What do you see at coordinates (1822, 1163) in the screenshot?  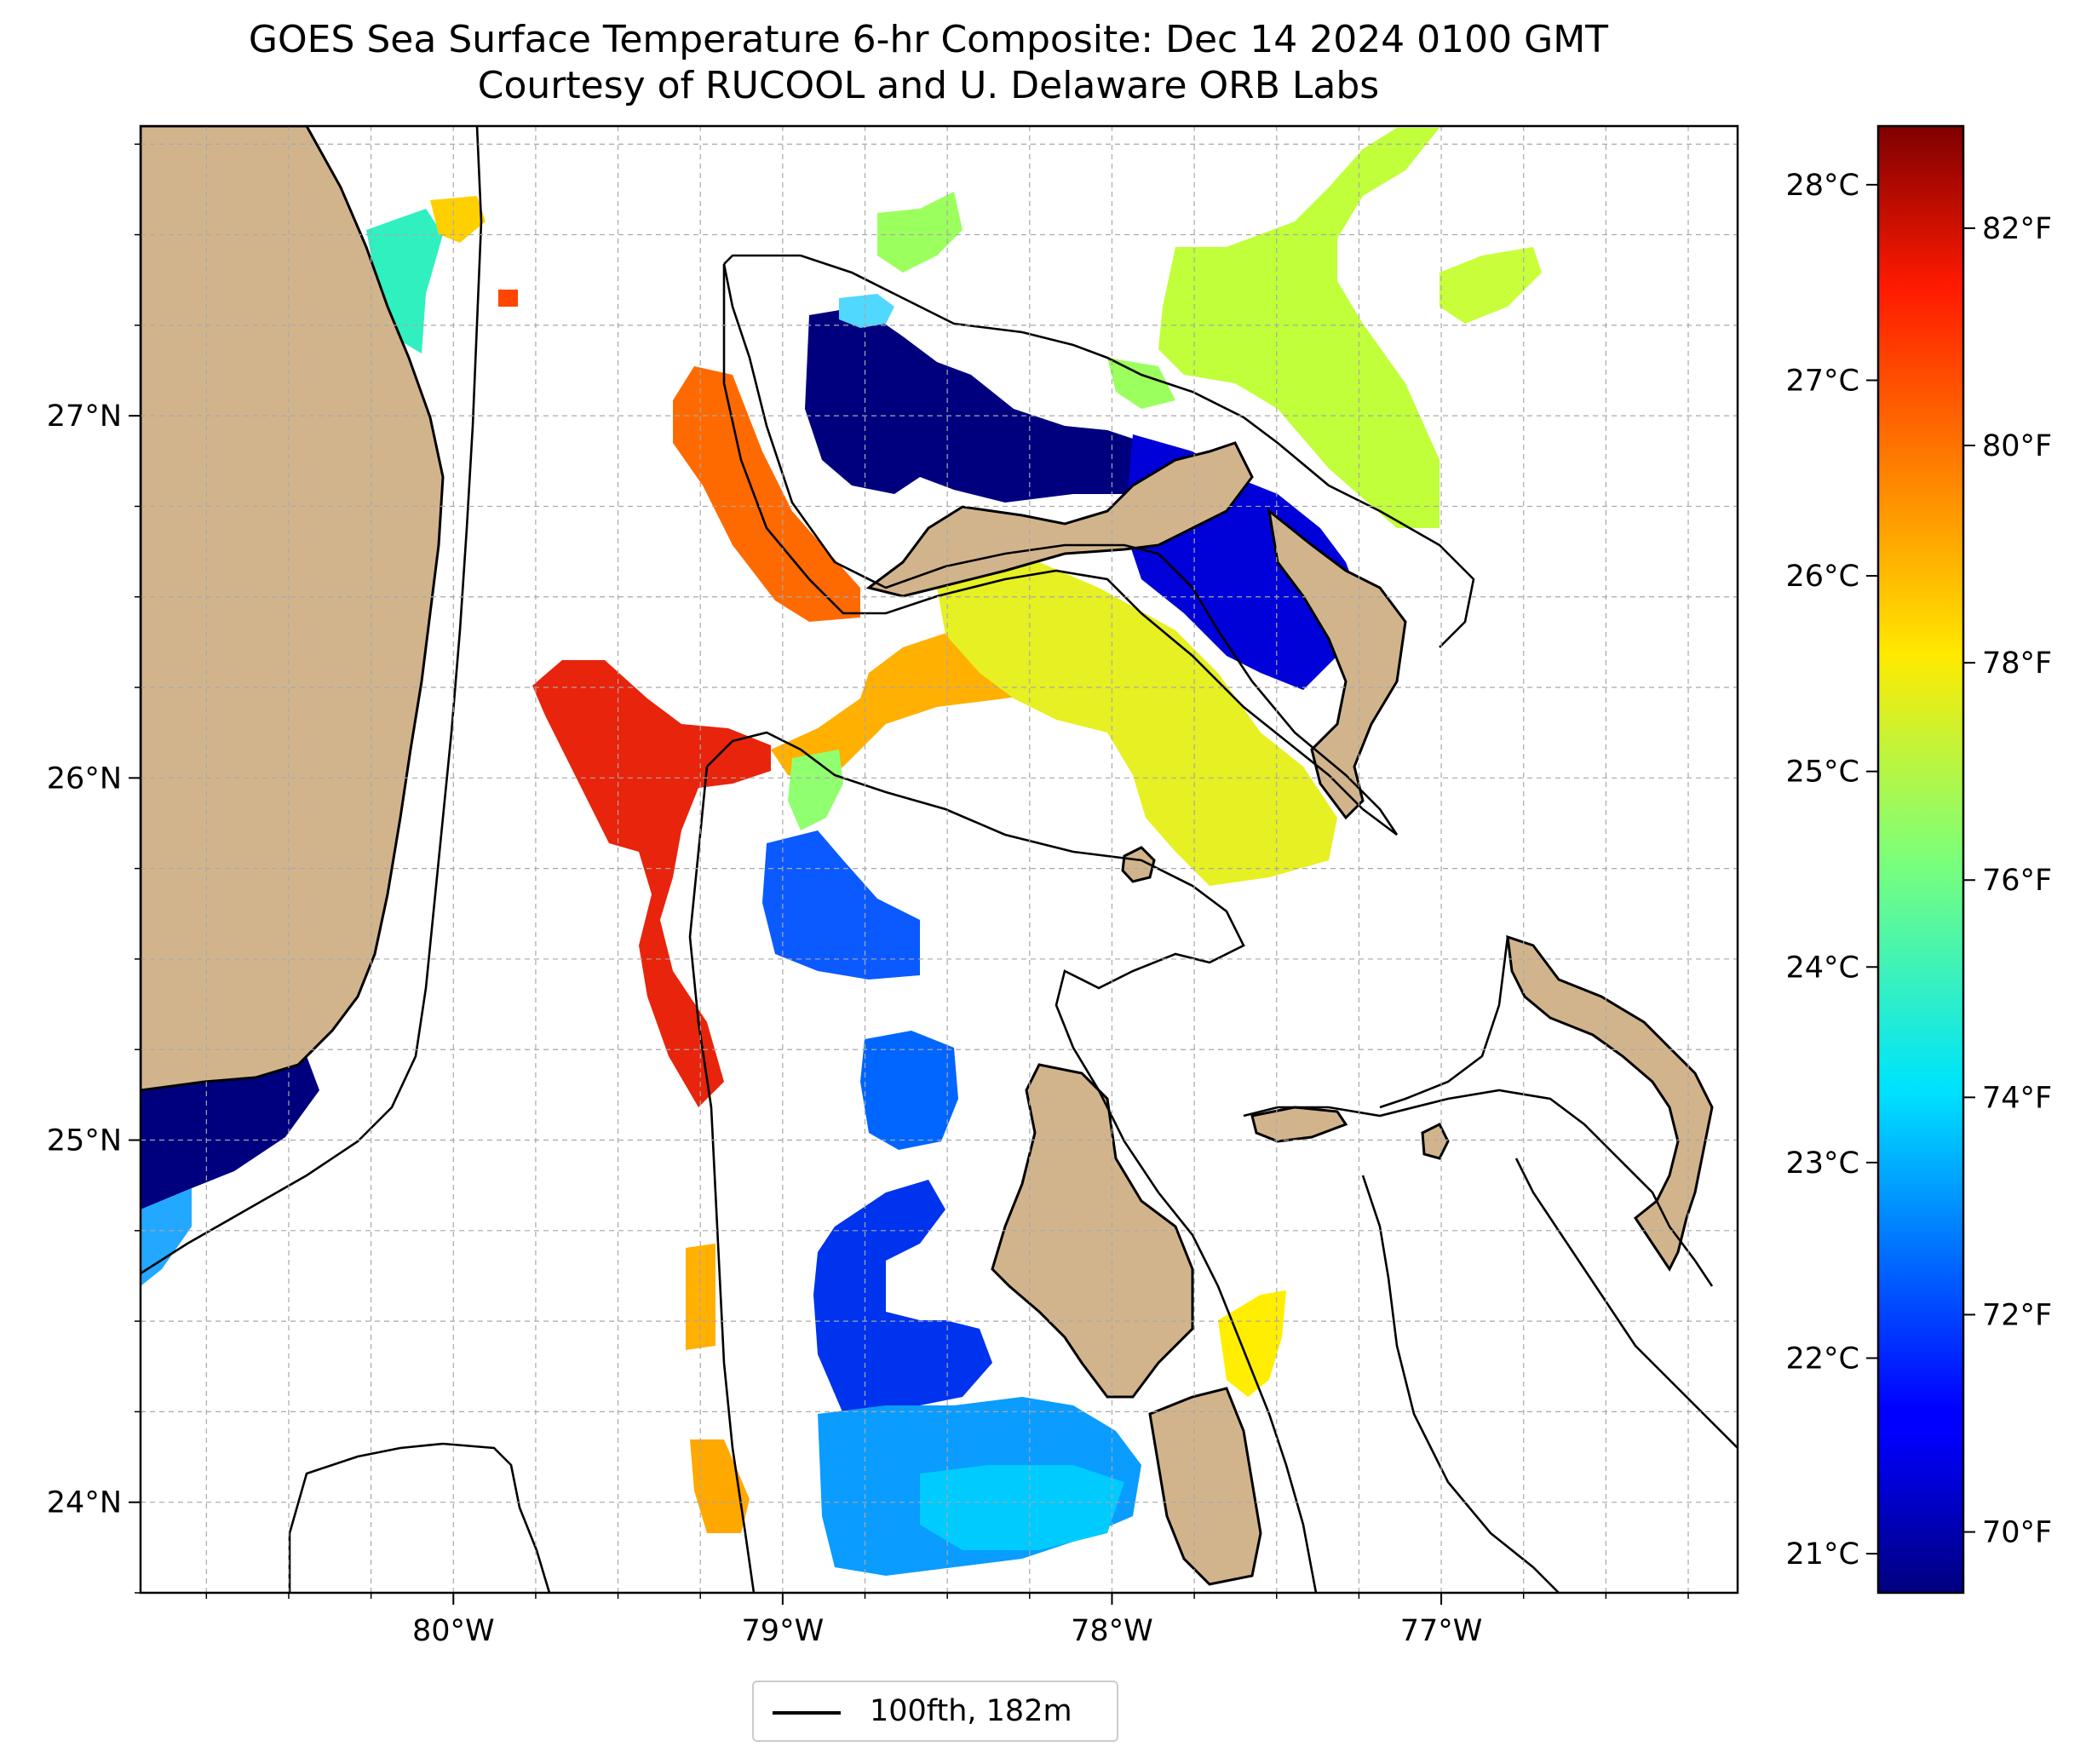 I see `celsius-tick-label: 23°C` at bounding box center [1822, 1163].